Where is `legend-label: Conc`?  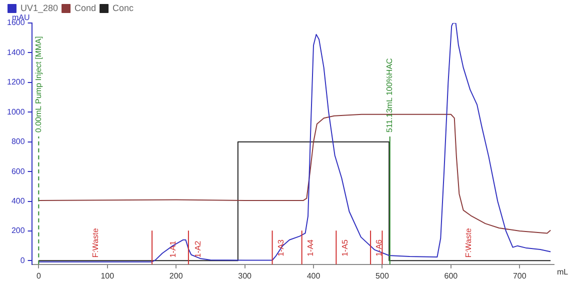 legend-label: Conc is located at coordinates (123, 7).